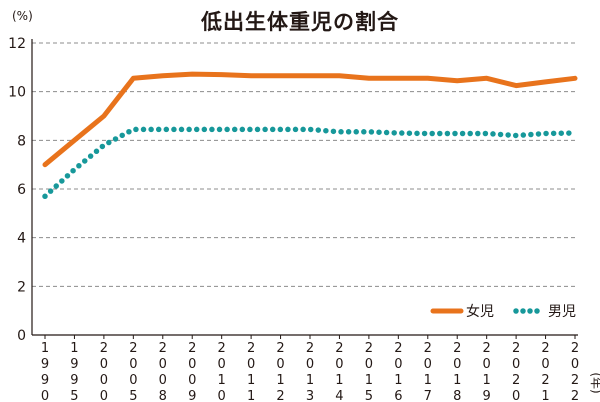 This screenshot has height=402, width=600. What do you see at coordinates (562, 312) in the screenshot?
I see `legend-label-boys: 男児` at bounding box center [562, 312].